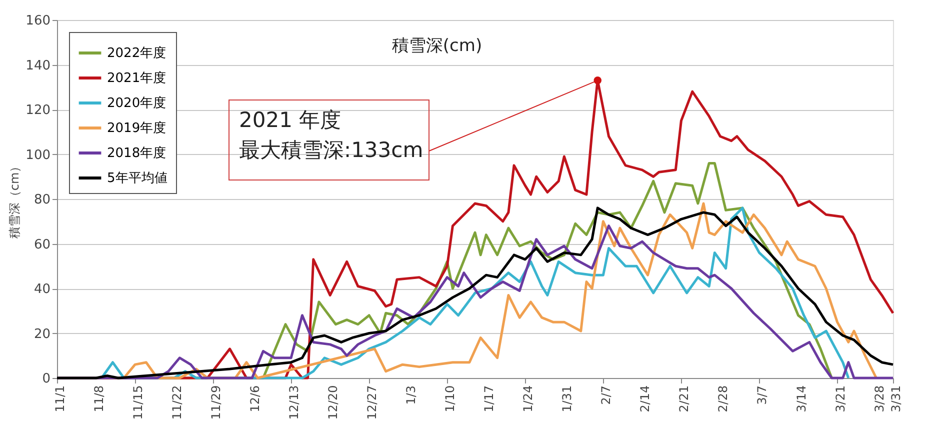 The image size is (928, 440). Describe the element at coordinates (42, 289) in the screenshot. I see `y-tick-label: 40` at that location.